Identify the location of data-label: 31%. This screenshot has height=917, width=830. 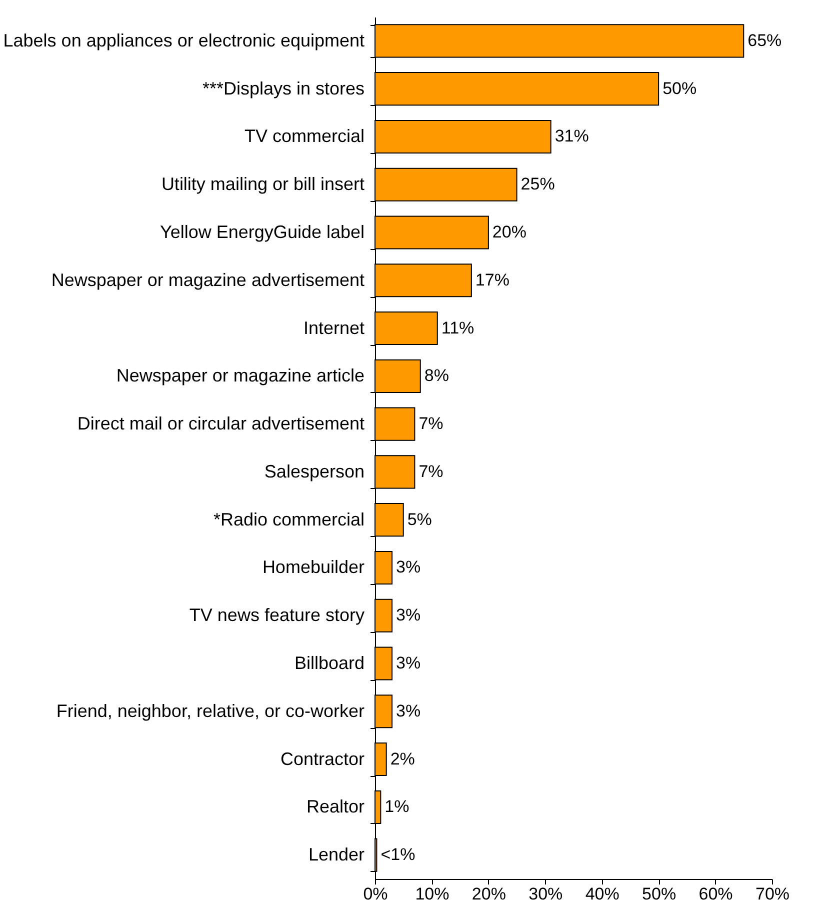
(571, 136).